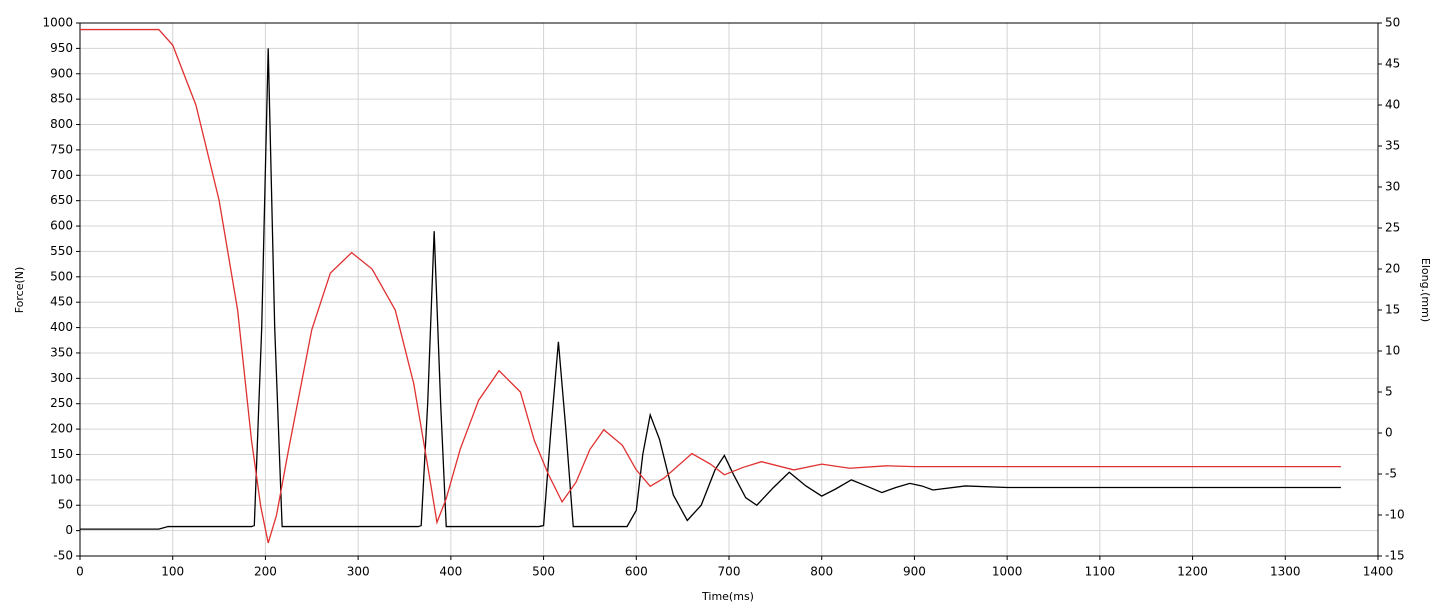 This screenshot has height=608, width=1445. Describe the element at coordinates (61, 327) in the screenshot. I see `y-tick-label: 400` at that location.